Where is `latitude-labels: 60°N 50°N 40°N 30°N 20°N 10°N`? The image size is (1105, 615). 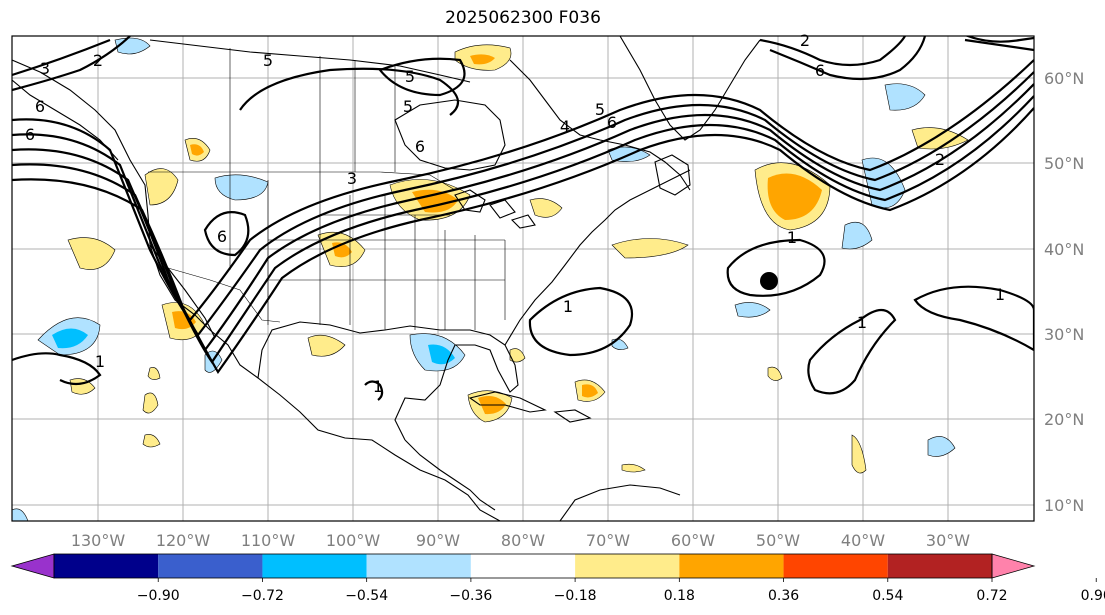
latitude-labels: 60°N 50°N 40°N 30°N 20°N 10°N is located at coordinates (1064, 292).